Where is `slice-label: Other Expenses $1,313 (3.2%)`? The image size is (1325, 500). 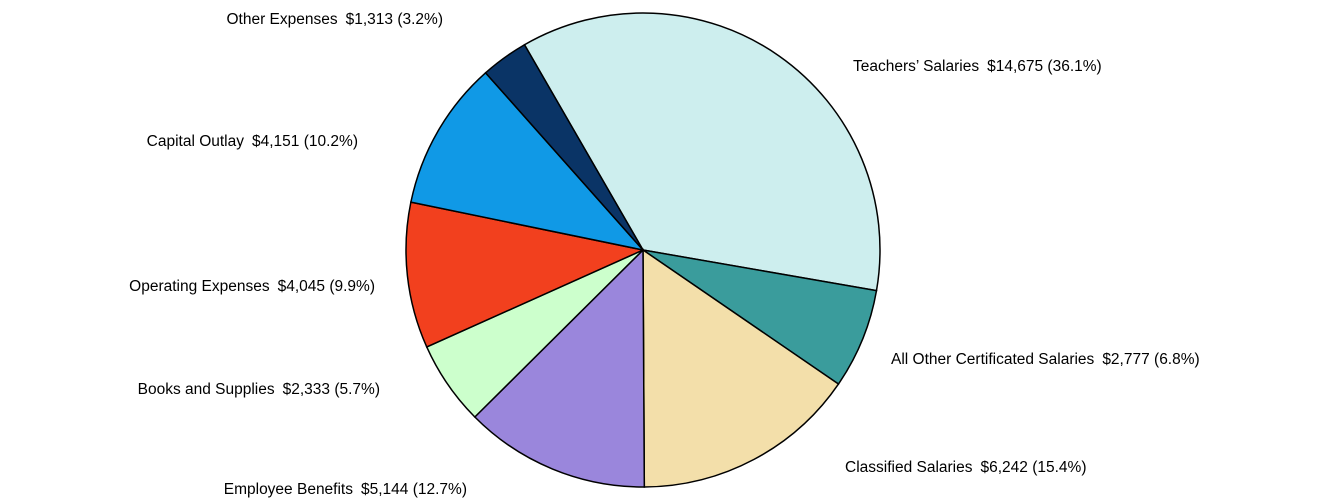 slice-label: Other Expenses $1,313 (3.2%) is located at coordinates (334, 19).